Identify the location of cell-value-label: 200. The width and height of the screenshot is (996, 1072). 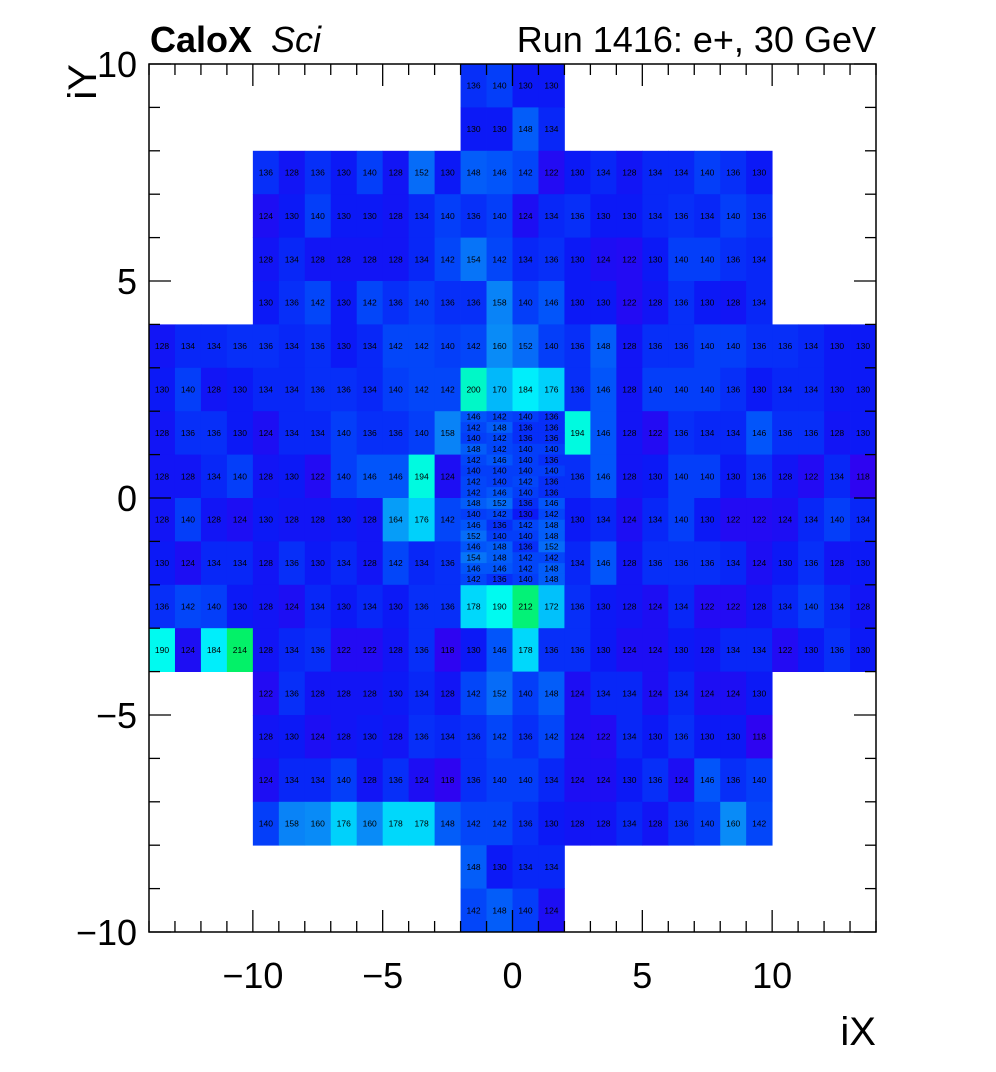
(473, 389).